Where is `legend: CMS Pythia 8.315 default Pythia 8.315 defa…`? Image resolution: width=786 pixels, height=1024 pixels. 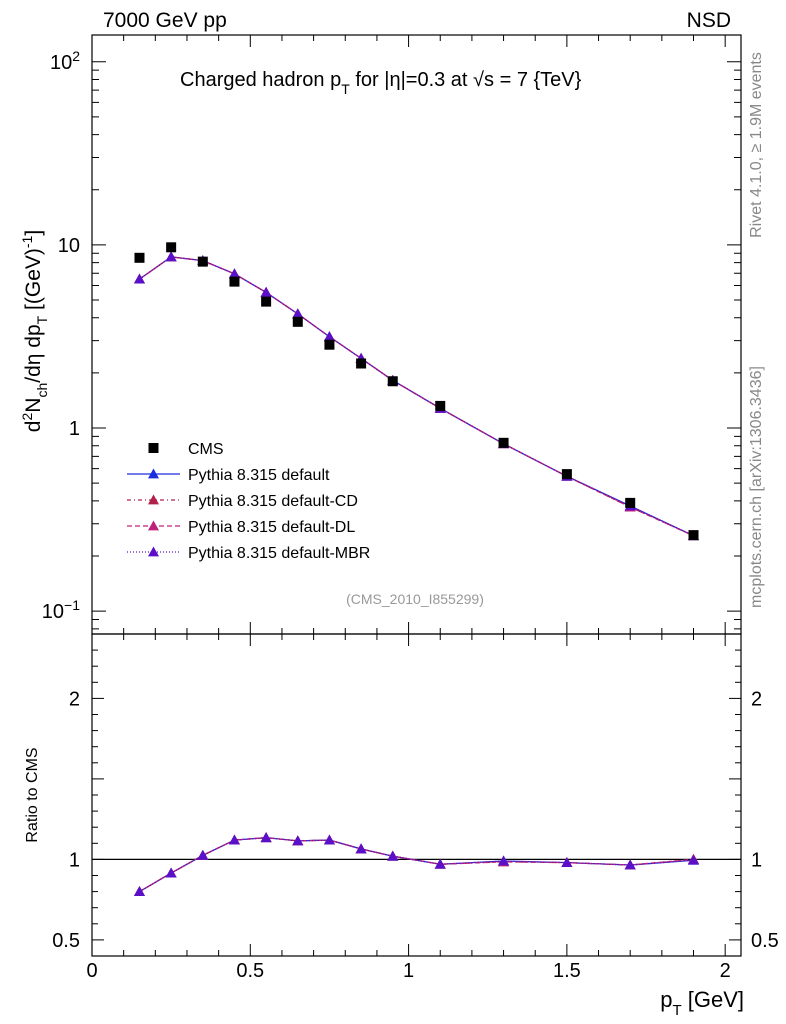 legend: CMS Pythia 8.315 default Pythia 8.315 defa… is located at coordinates (248, 501).